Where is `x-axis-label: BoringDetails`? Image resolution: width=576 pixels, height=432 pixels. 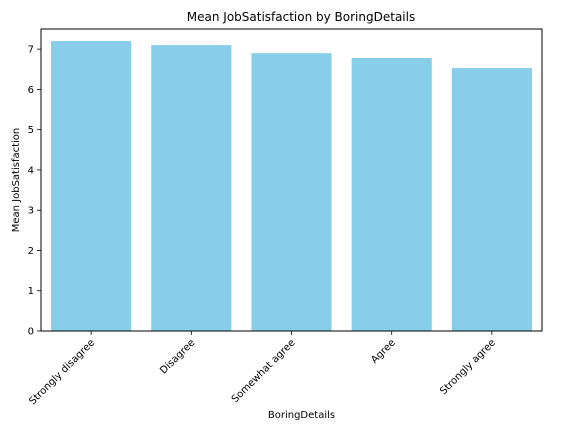 x-axis-label: BoringDetails is located at coordinates (301, 415).